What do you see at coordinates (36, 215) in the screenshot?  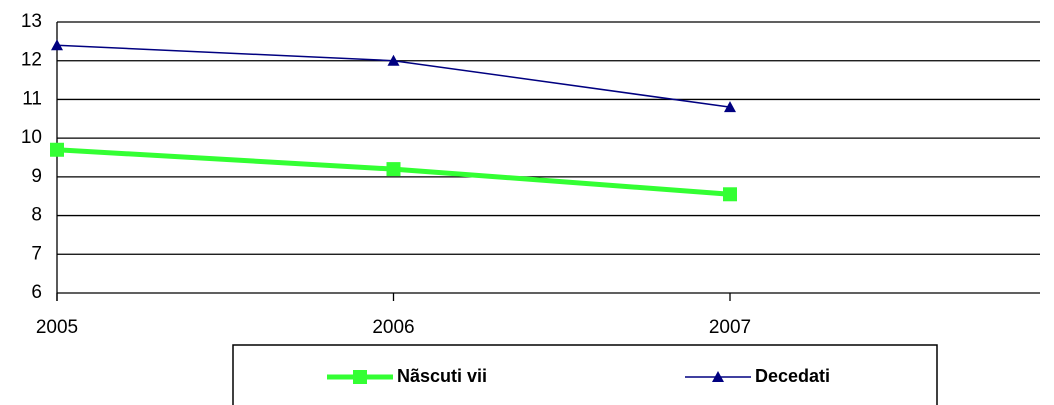 I see `y-tick-label: 8` at bounding box center [36, 215].